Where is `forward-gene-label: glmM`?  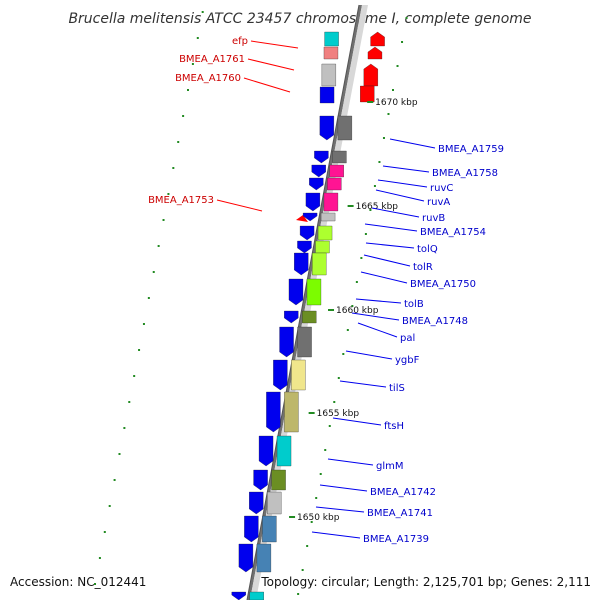
forward-gene-label: glmM is located at coordinates (390, 466).